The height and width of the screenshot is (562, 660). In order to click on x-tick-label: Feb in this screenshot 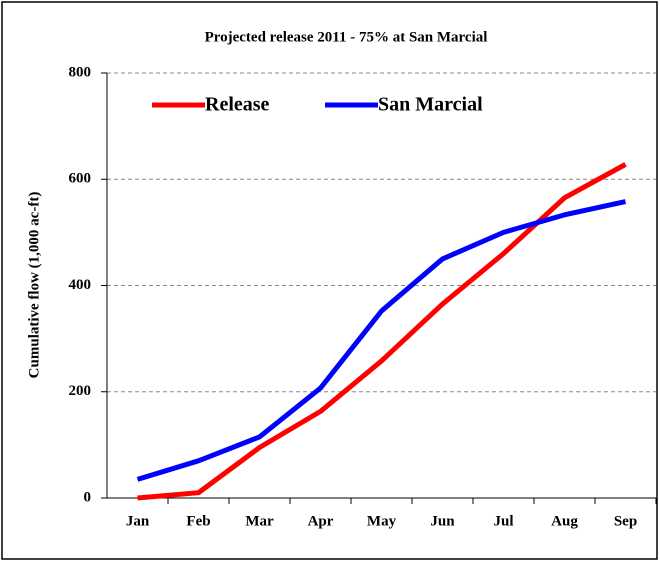, I will do `click(198, 521)`.